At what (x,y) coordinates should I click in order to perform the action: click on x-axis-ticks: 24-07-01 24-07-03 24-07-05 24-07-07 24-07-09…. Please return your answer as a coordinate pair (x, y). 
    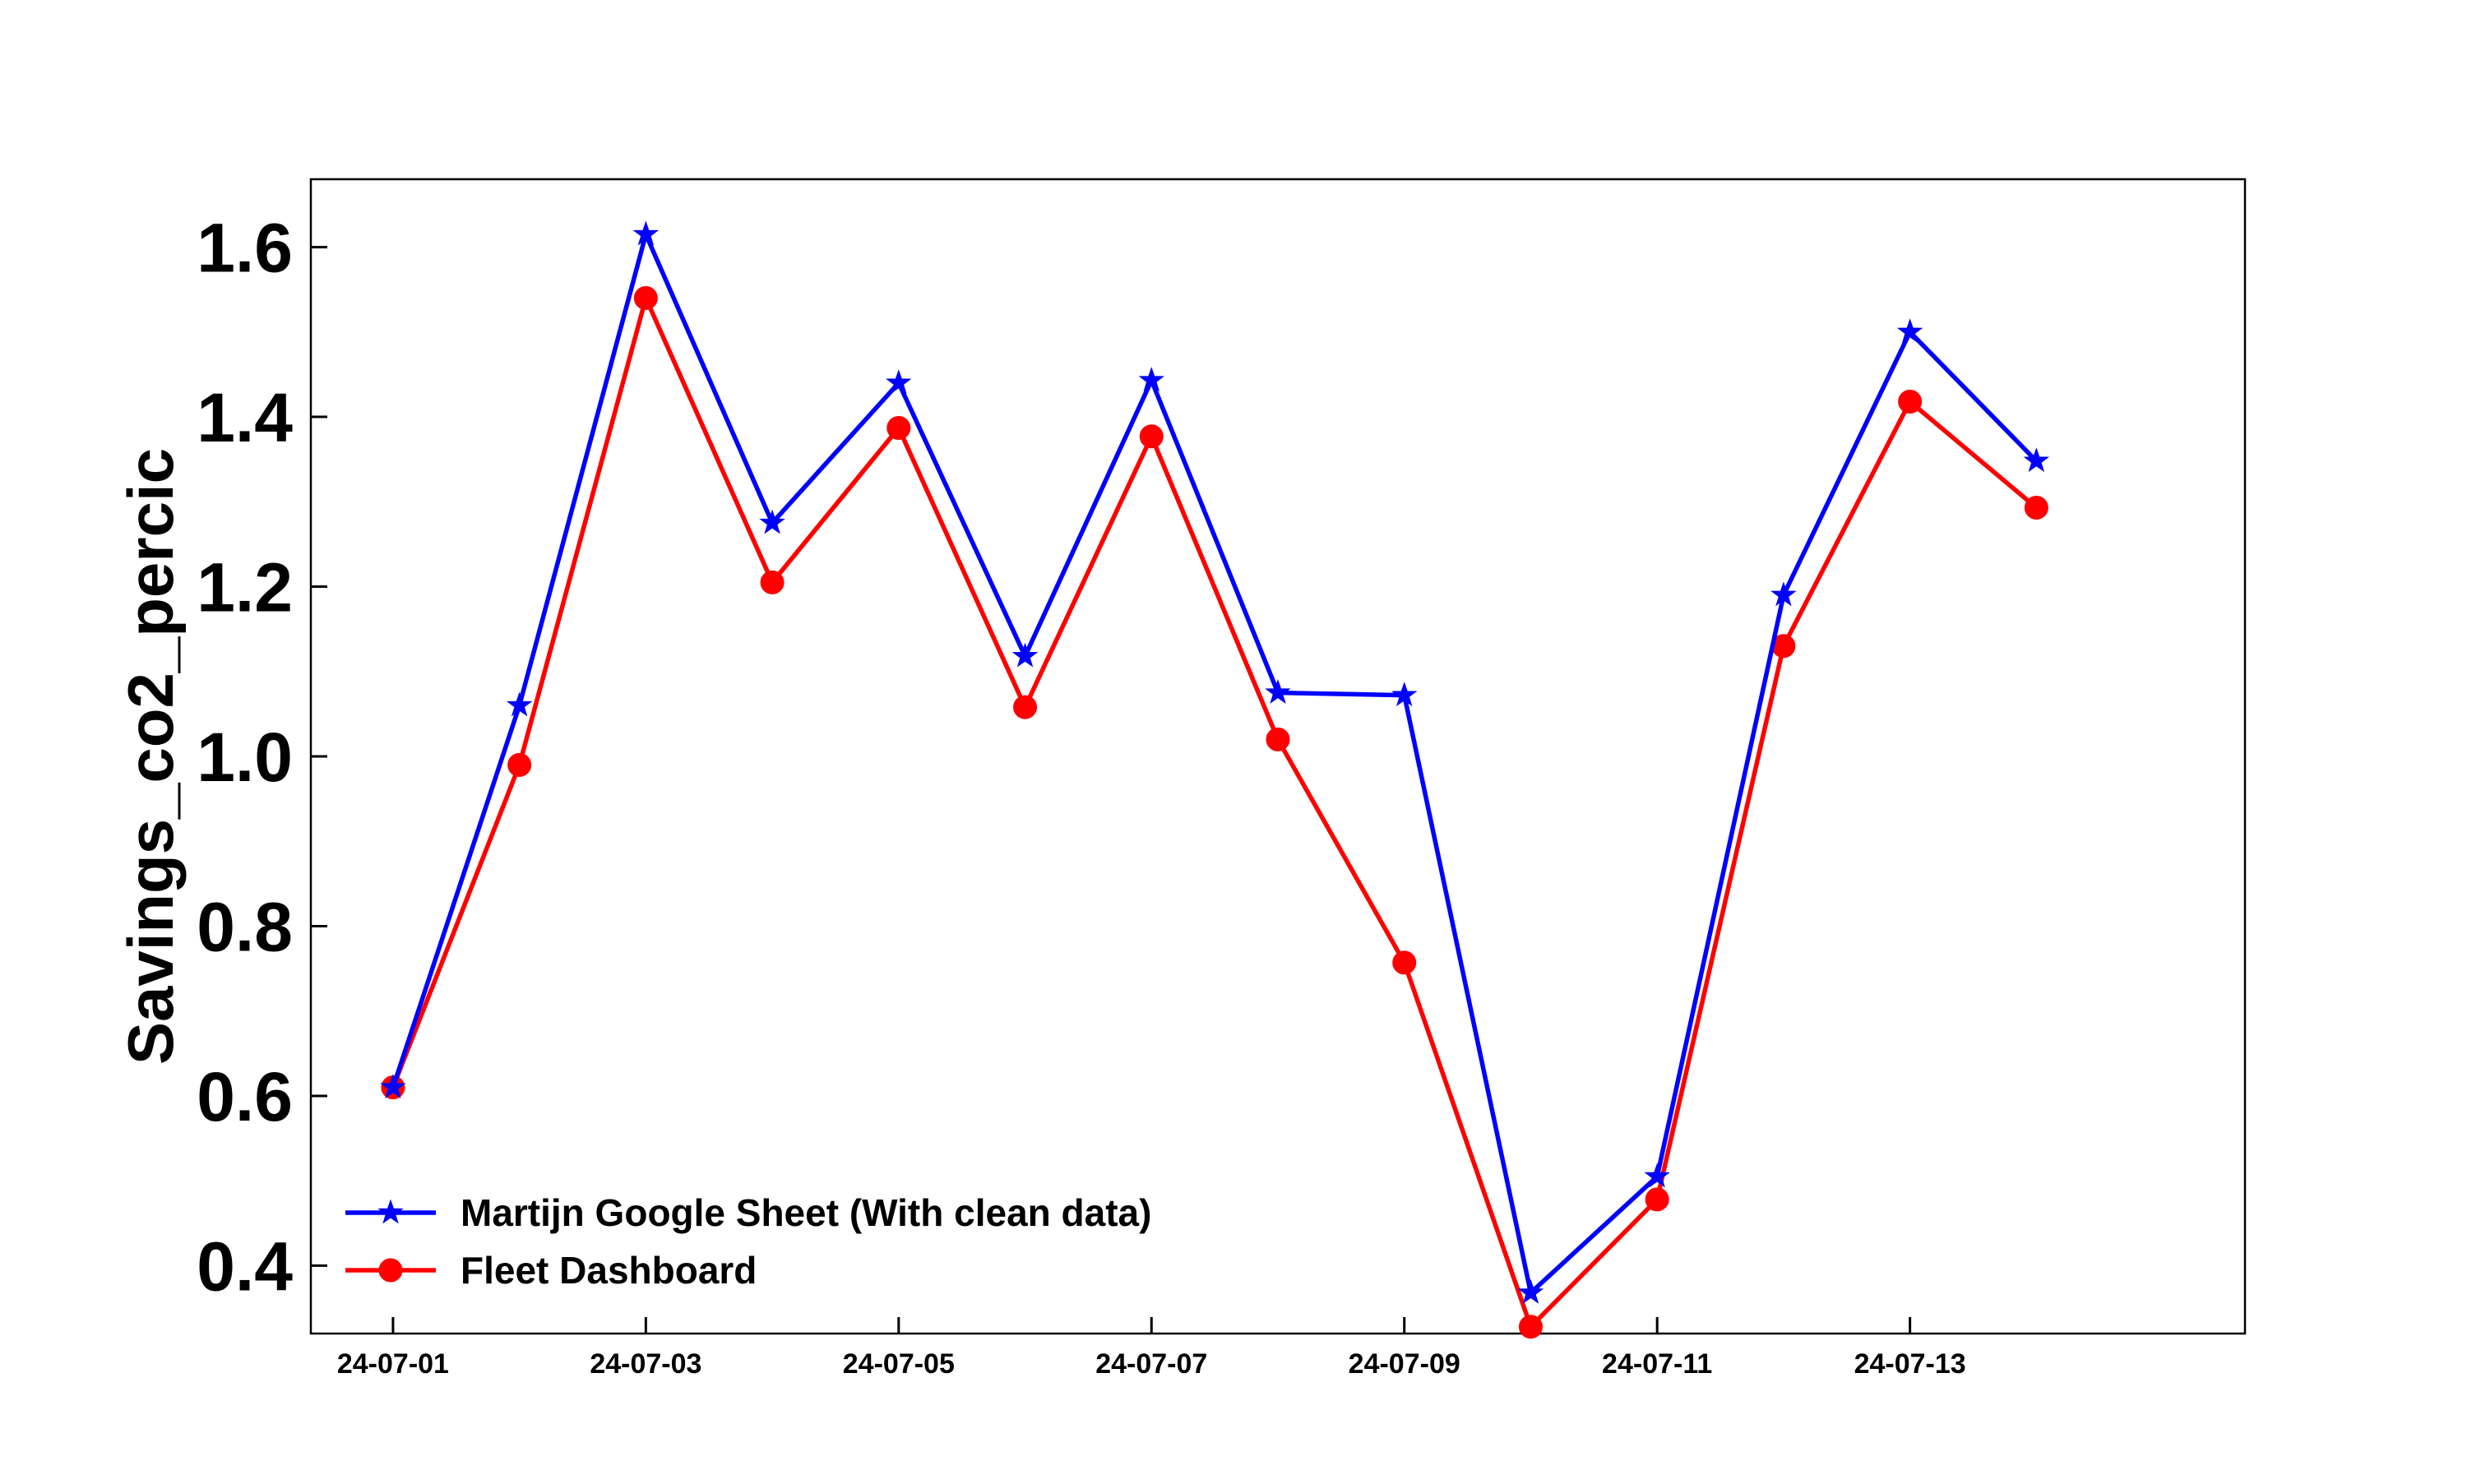
    Looking at the image, I should click on (1151, 1349).